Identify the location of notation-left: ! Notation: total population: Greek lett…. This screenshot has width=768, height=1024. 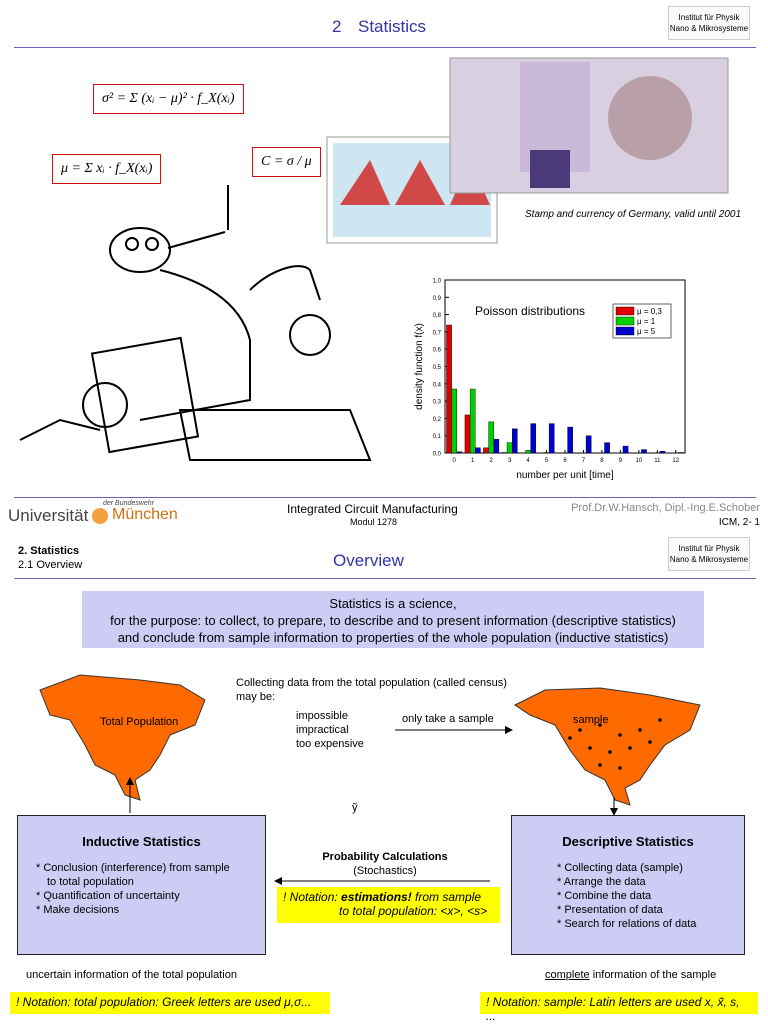
(170, 1003).